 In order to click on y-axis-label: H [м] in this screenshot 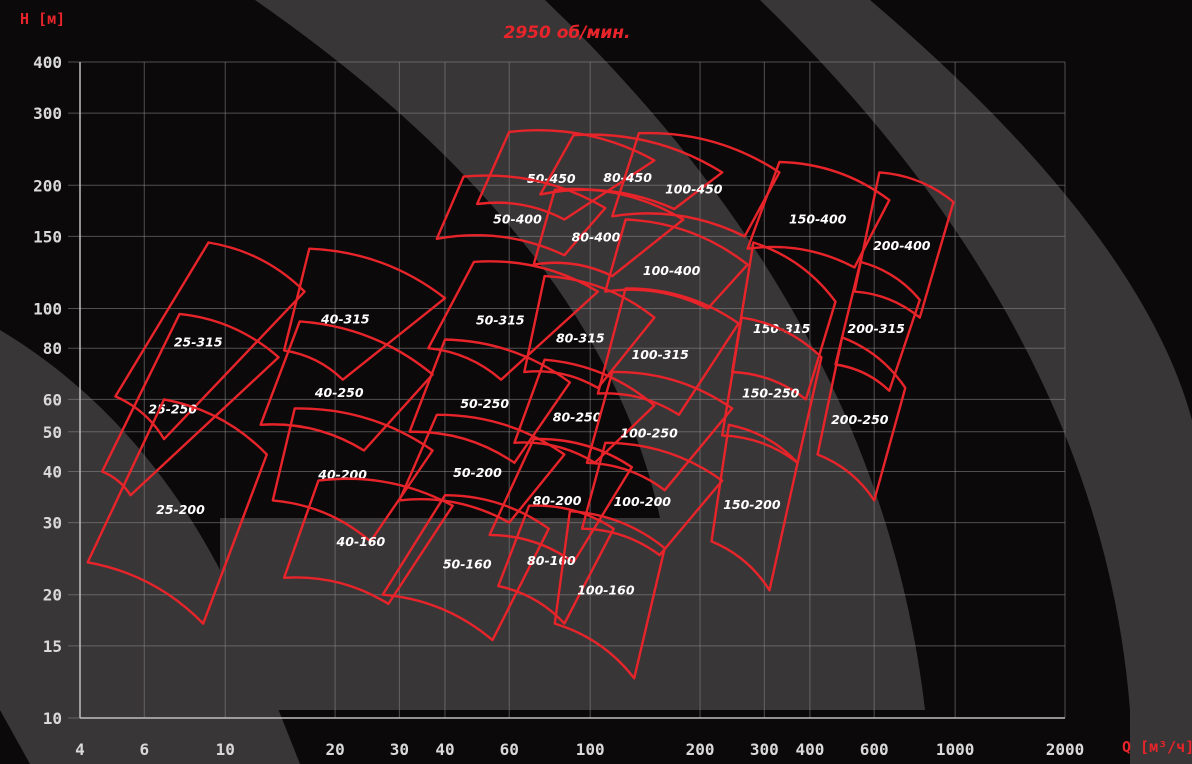, I will do `click(42, 19)`.